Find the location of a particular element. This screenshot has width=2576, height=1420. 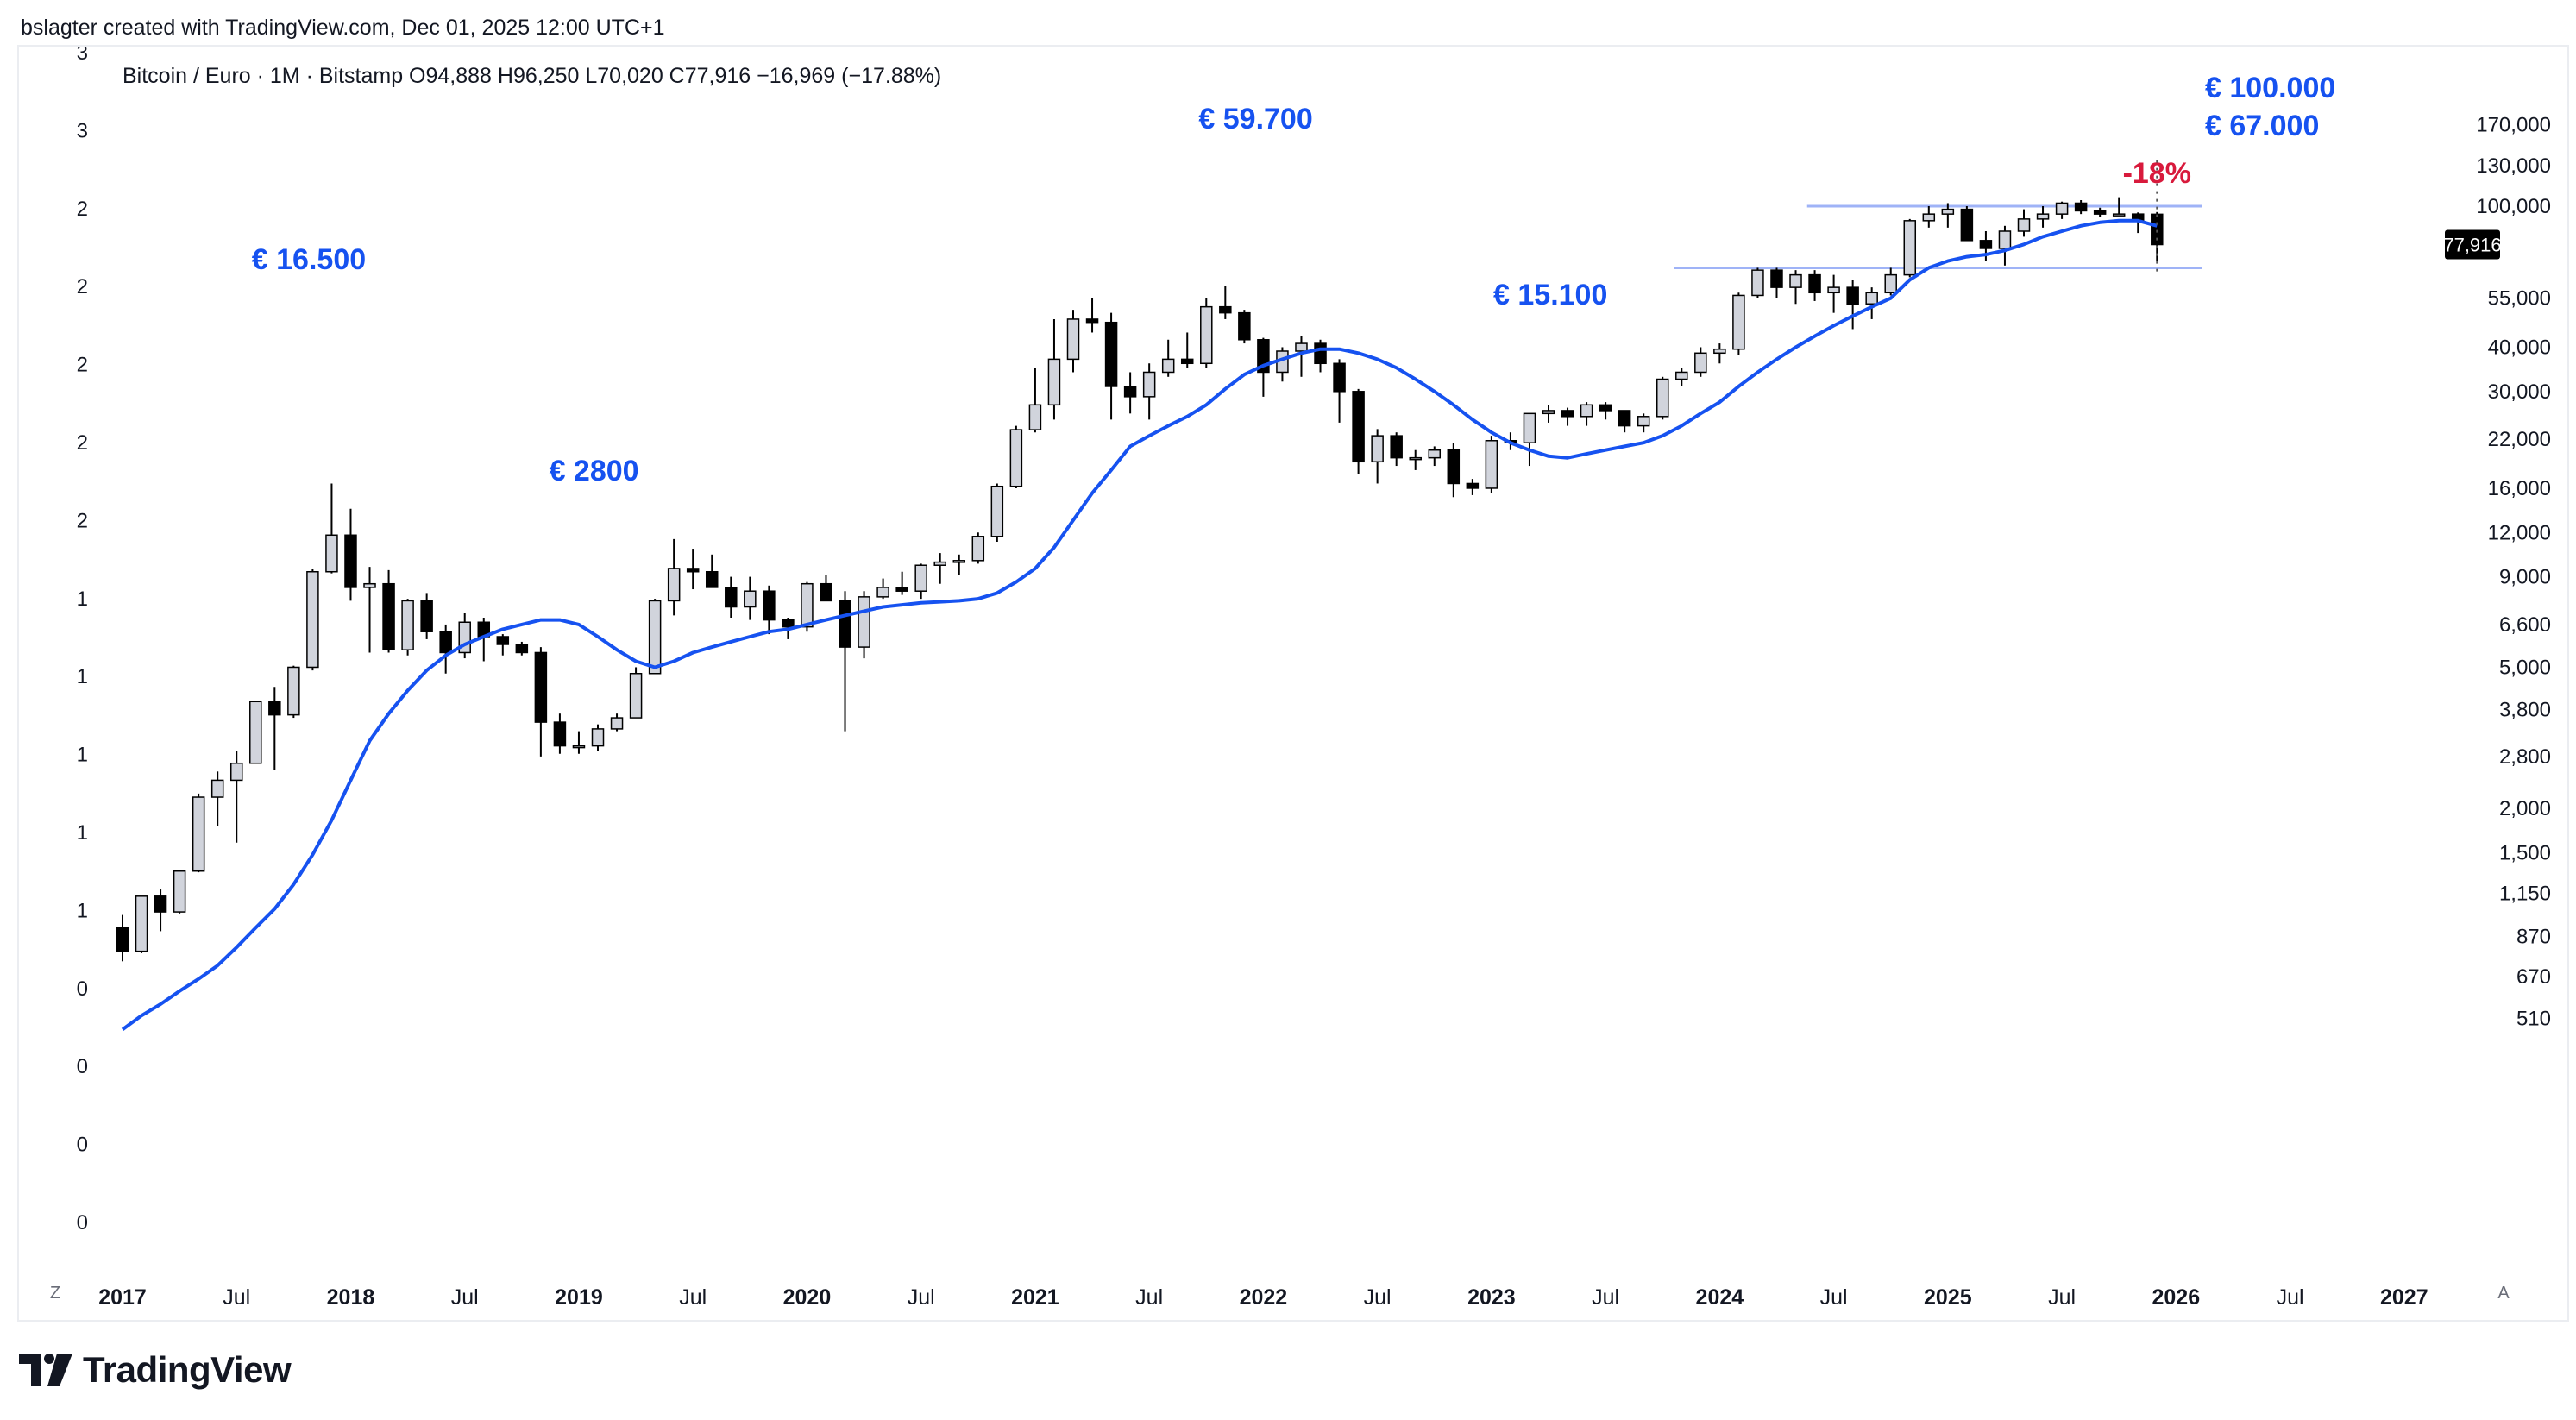

price-tick-label: 170,000 is located at coordinates (2513, 124).